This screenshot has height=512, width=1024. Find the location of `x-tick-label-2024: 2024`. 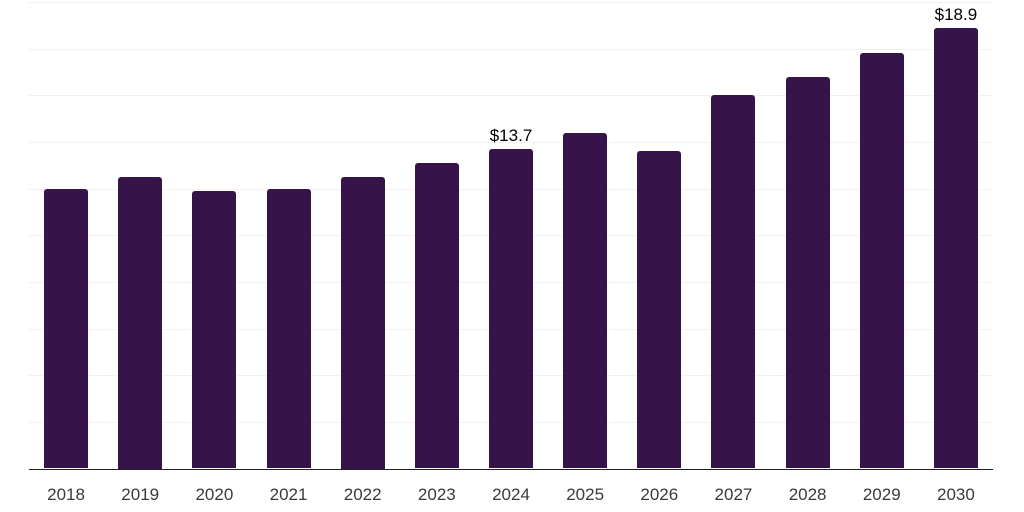

x-tick-label-2024: 2024 is located at coordinates (511, 494).